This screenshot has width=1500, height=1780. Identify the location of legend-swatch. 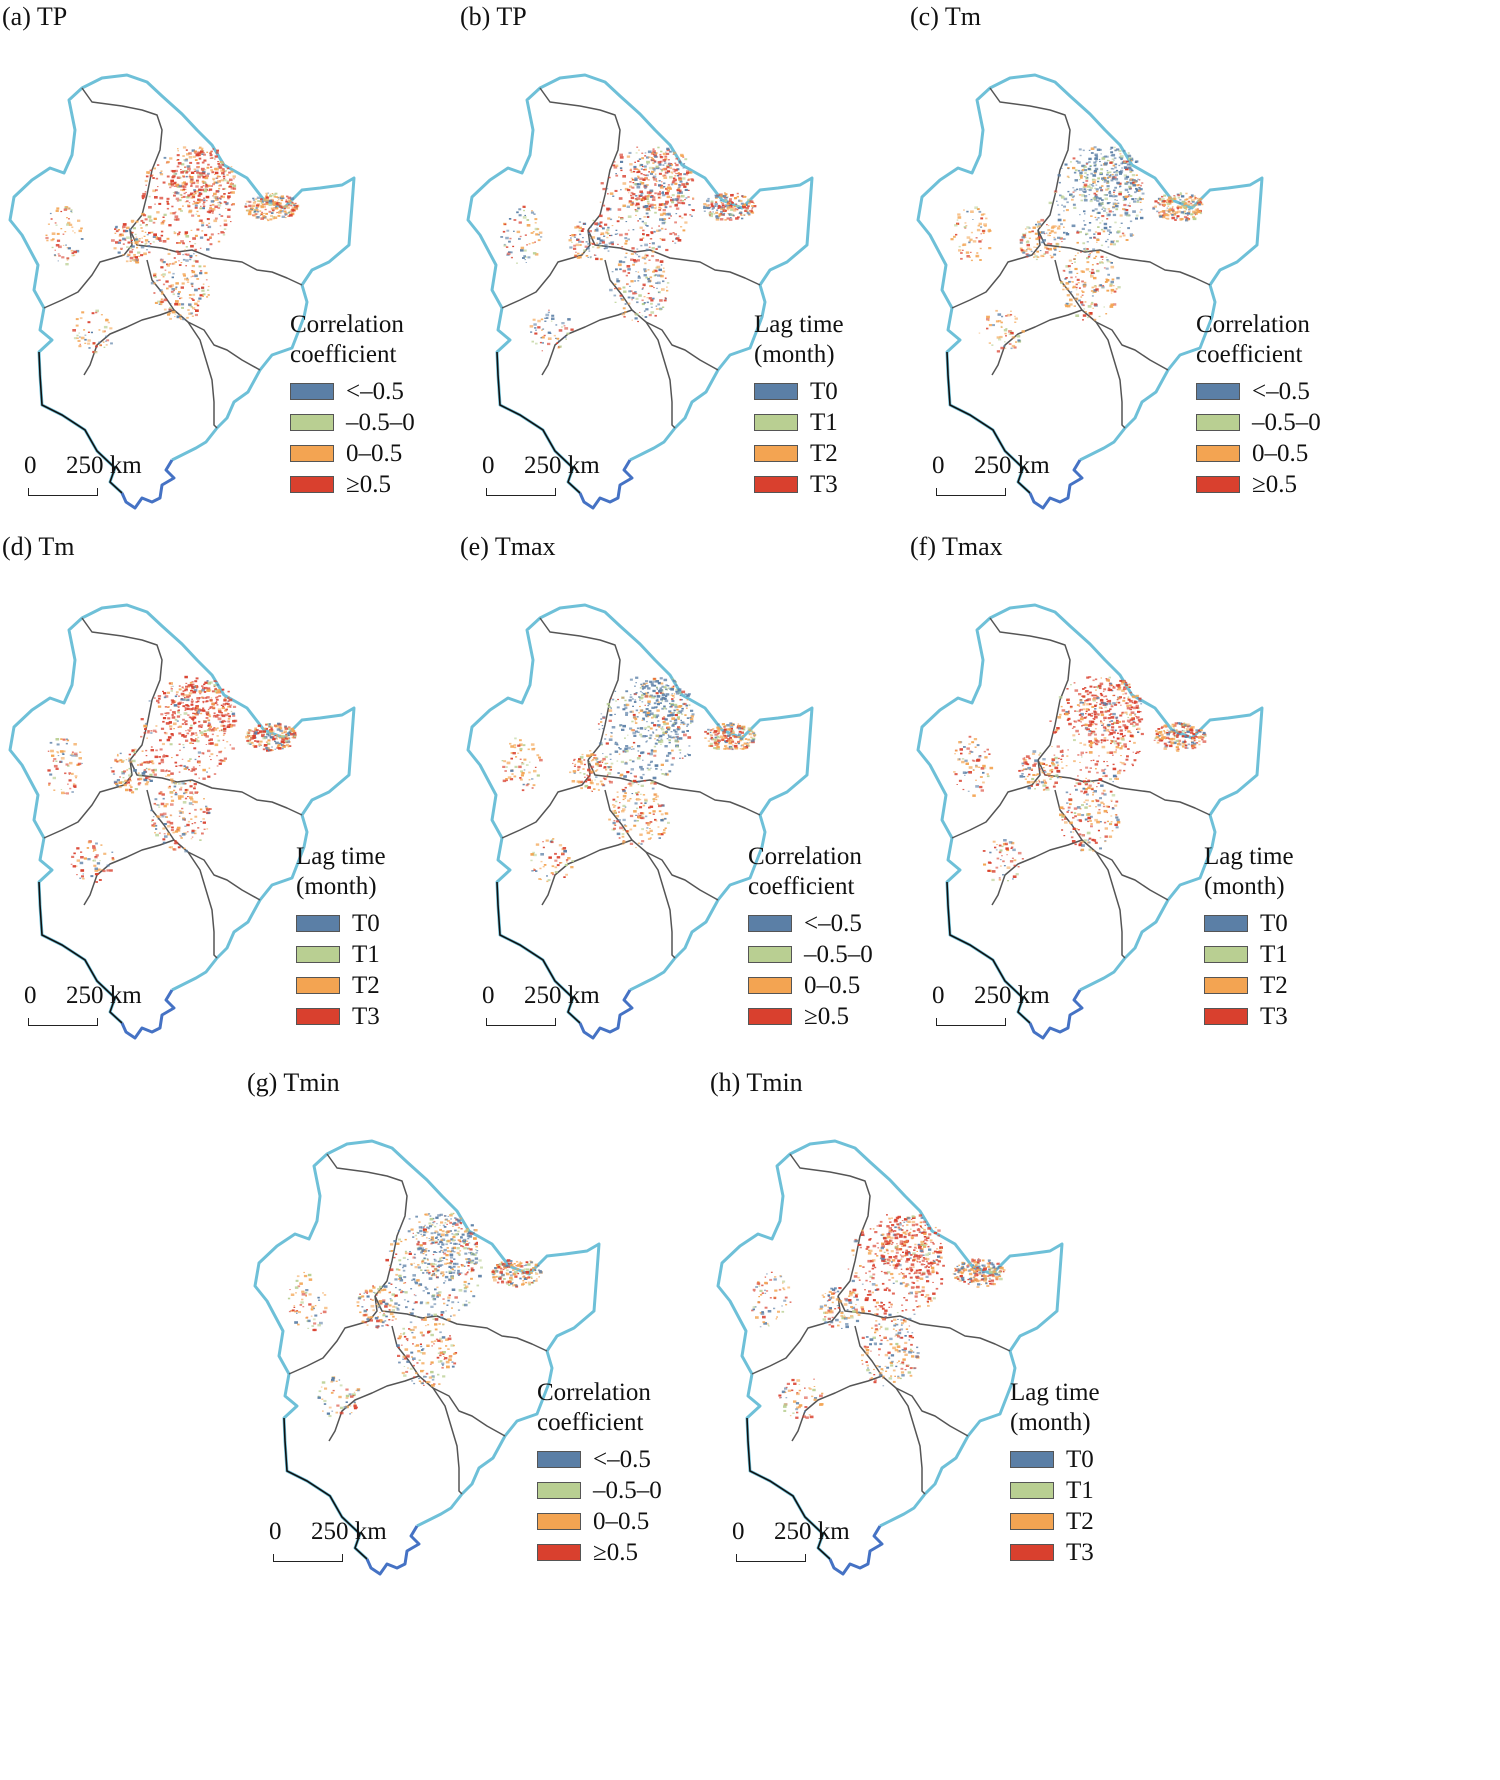
(776, 453).